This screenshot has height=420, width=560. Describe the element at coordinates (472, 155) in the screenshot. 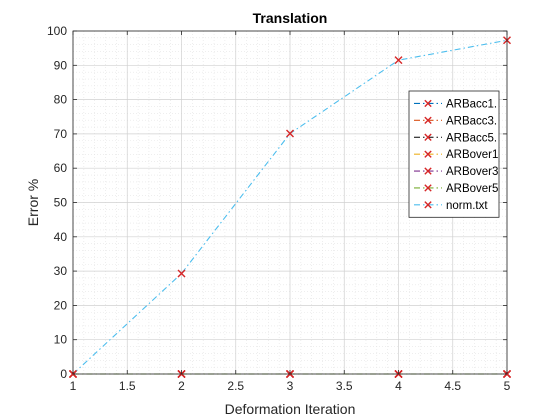

I see `legend-label: ARBover1` at that location.